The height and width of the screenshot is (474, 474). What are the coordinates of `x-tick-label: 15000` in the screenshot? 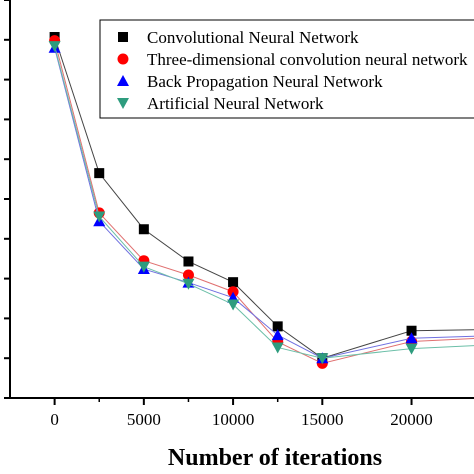 It's located at (322, 419).